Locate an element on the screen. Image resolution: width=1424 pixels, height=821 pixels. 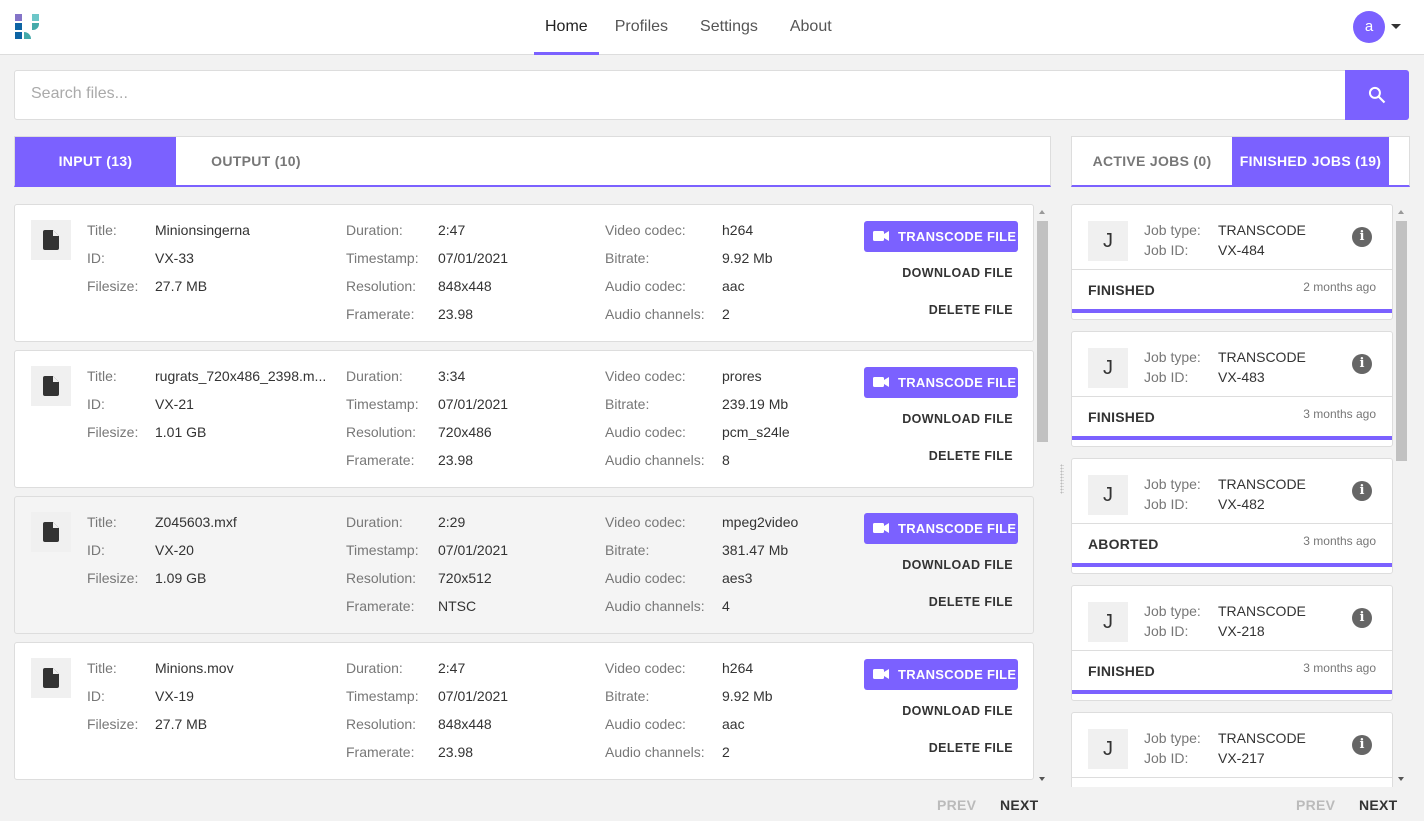
tab-input: INPUT (13) is located at coordinates (95, 161).